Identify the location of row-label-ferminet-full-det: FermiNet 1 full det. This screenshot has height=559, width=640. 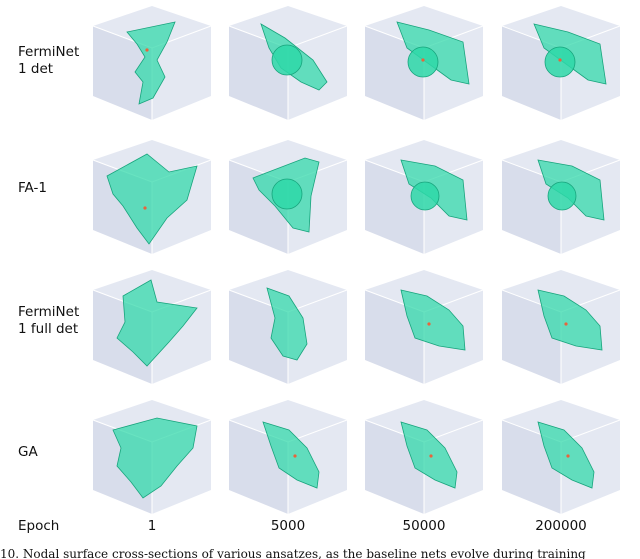
(49, 320).